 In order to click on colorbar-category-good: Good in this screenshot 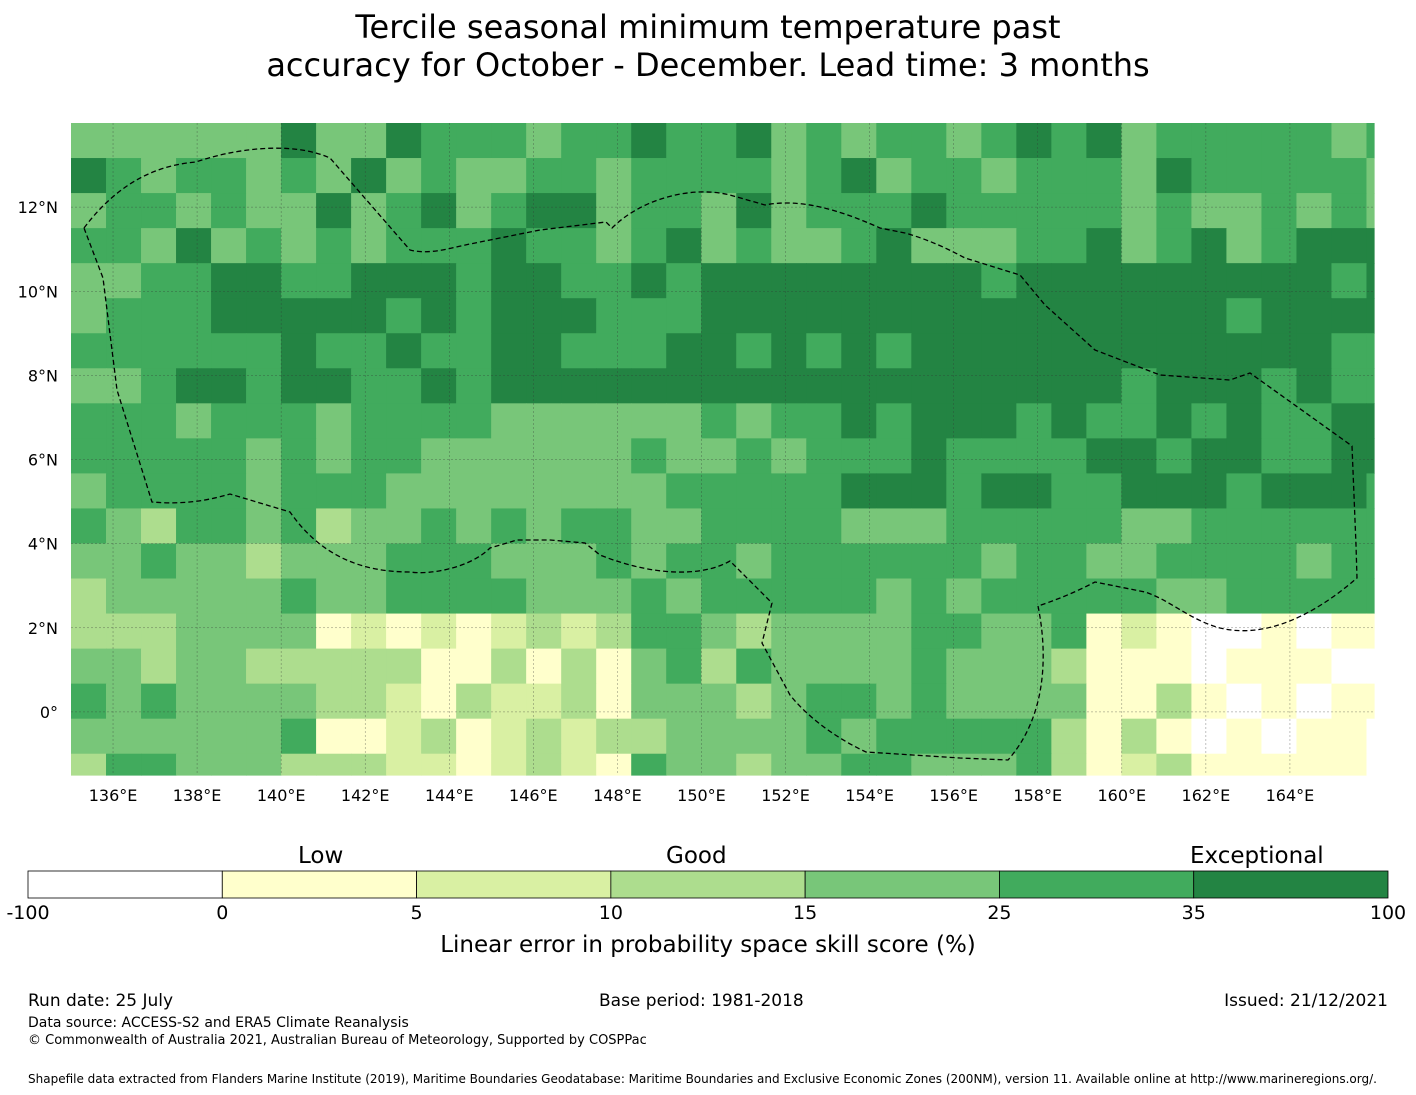, I will do `click(696, 856)`.